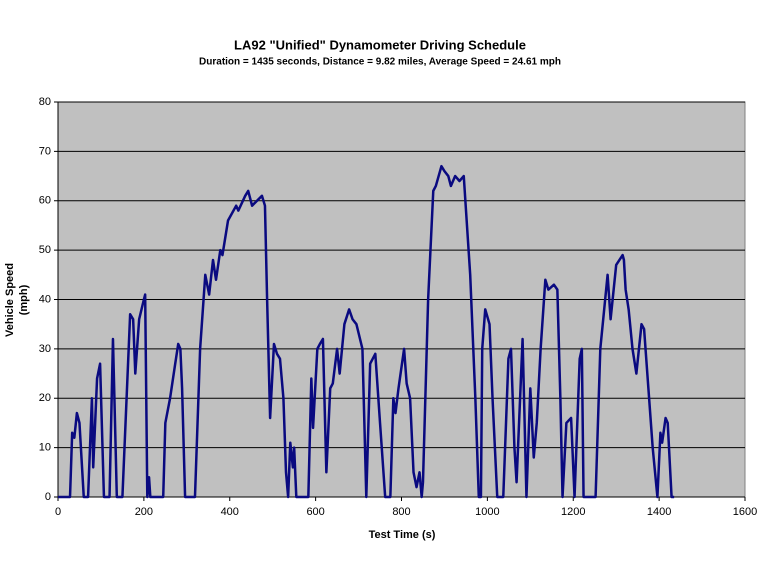 This screenshot has height=566, width=760. What do you see at coordinates (659, 512) in the screenshot?
I see `x-tick-label: 1400` at bounding box center [659, 512].